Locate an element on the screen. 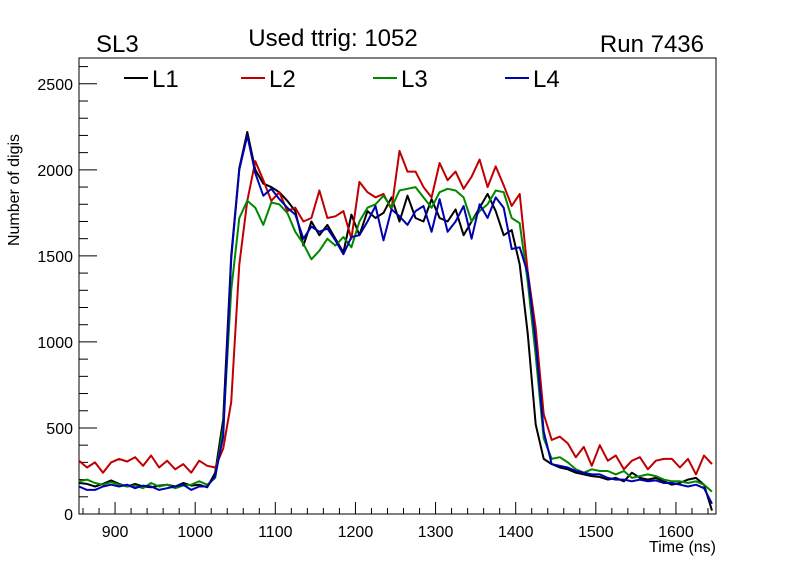  legend: L1 L2 L3 L4 is located at coordinates (342, 79).